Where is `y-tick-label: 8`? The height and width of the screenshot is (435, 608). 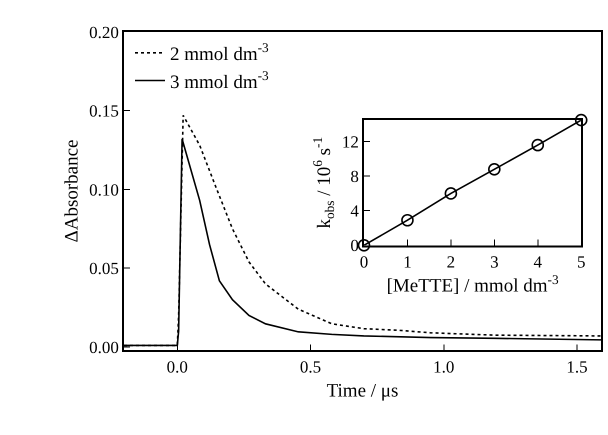 y-tick-label: 8 is located at coordinates (354, 176).